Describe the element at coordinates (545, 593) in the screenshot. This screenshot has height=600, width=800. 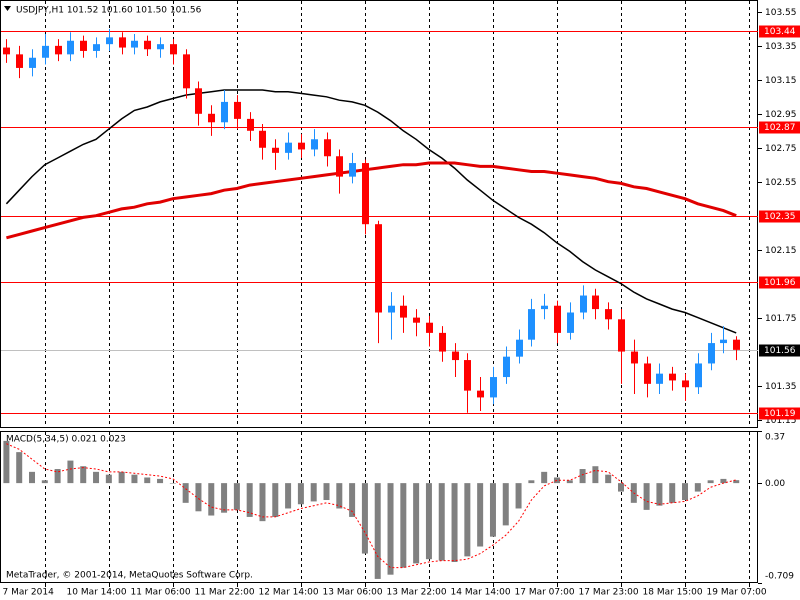
I see `x-tick-label: 17 Mar 07:00` at that location.